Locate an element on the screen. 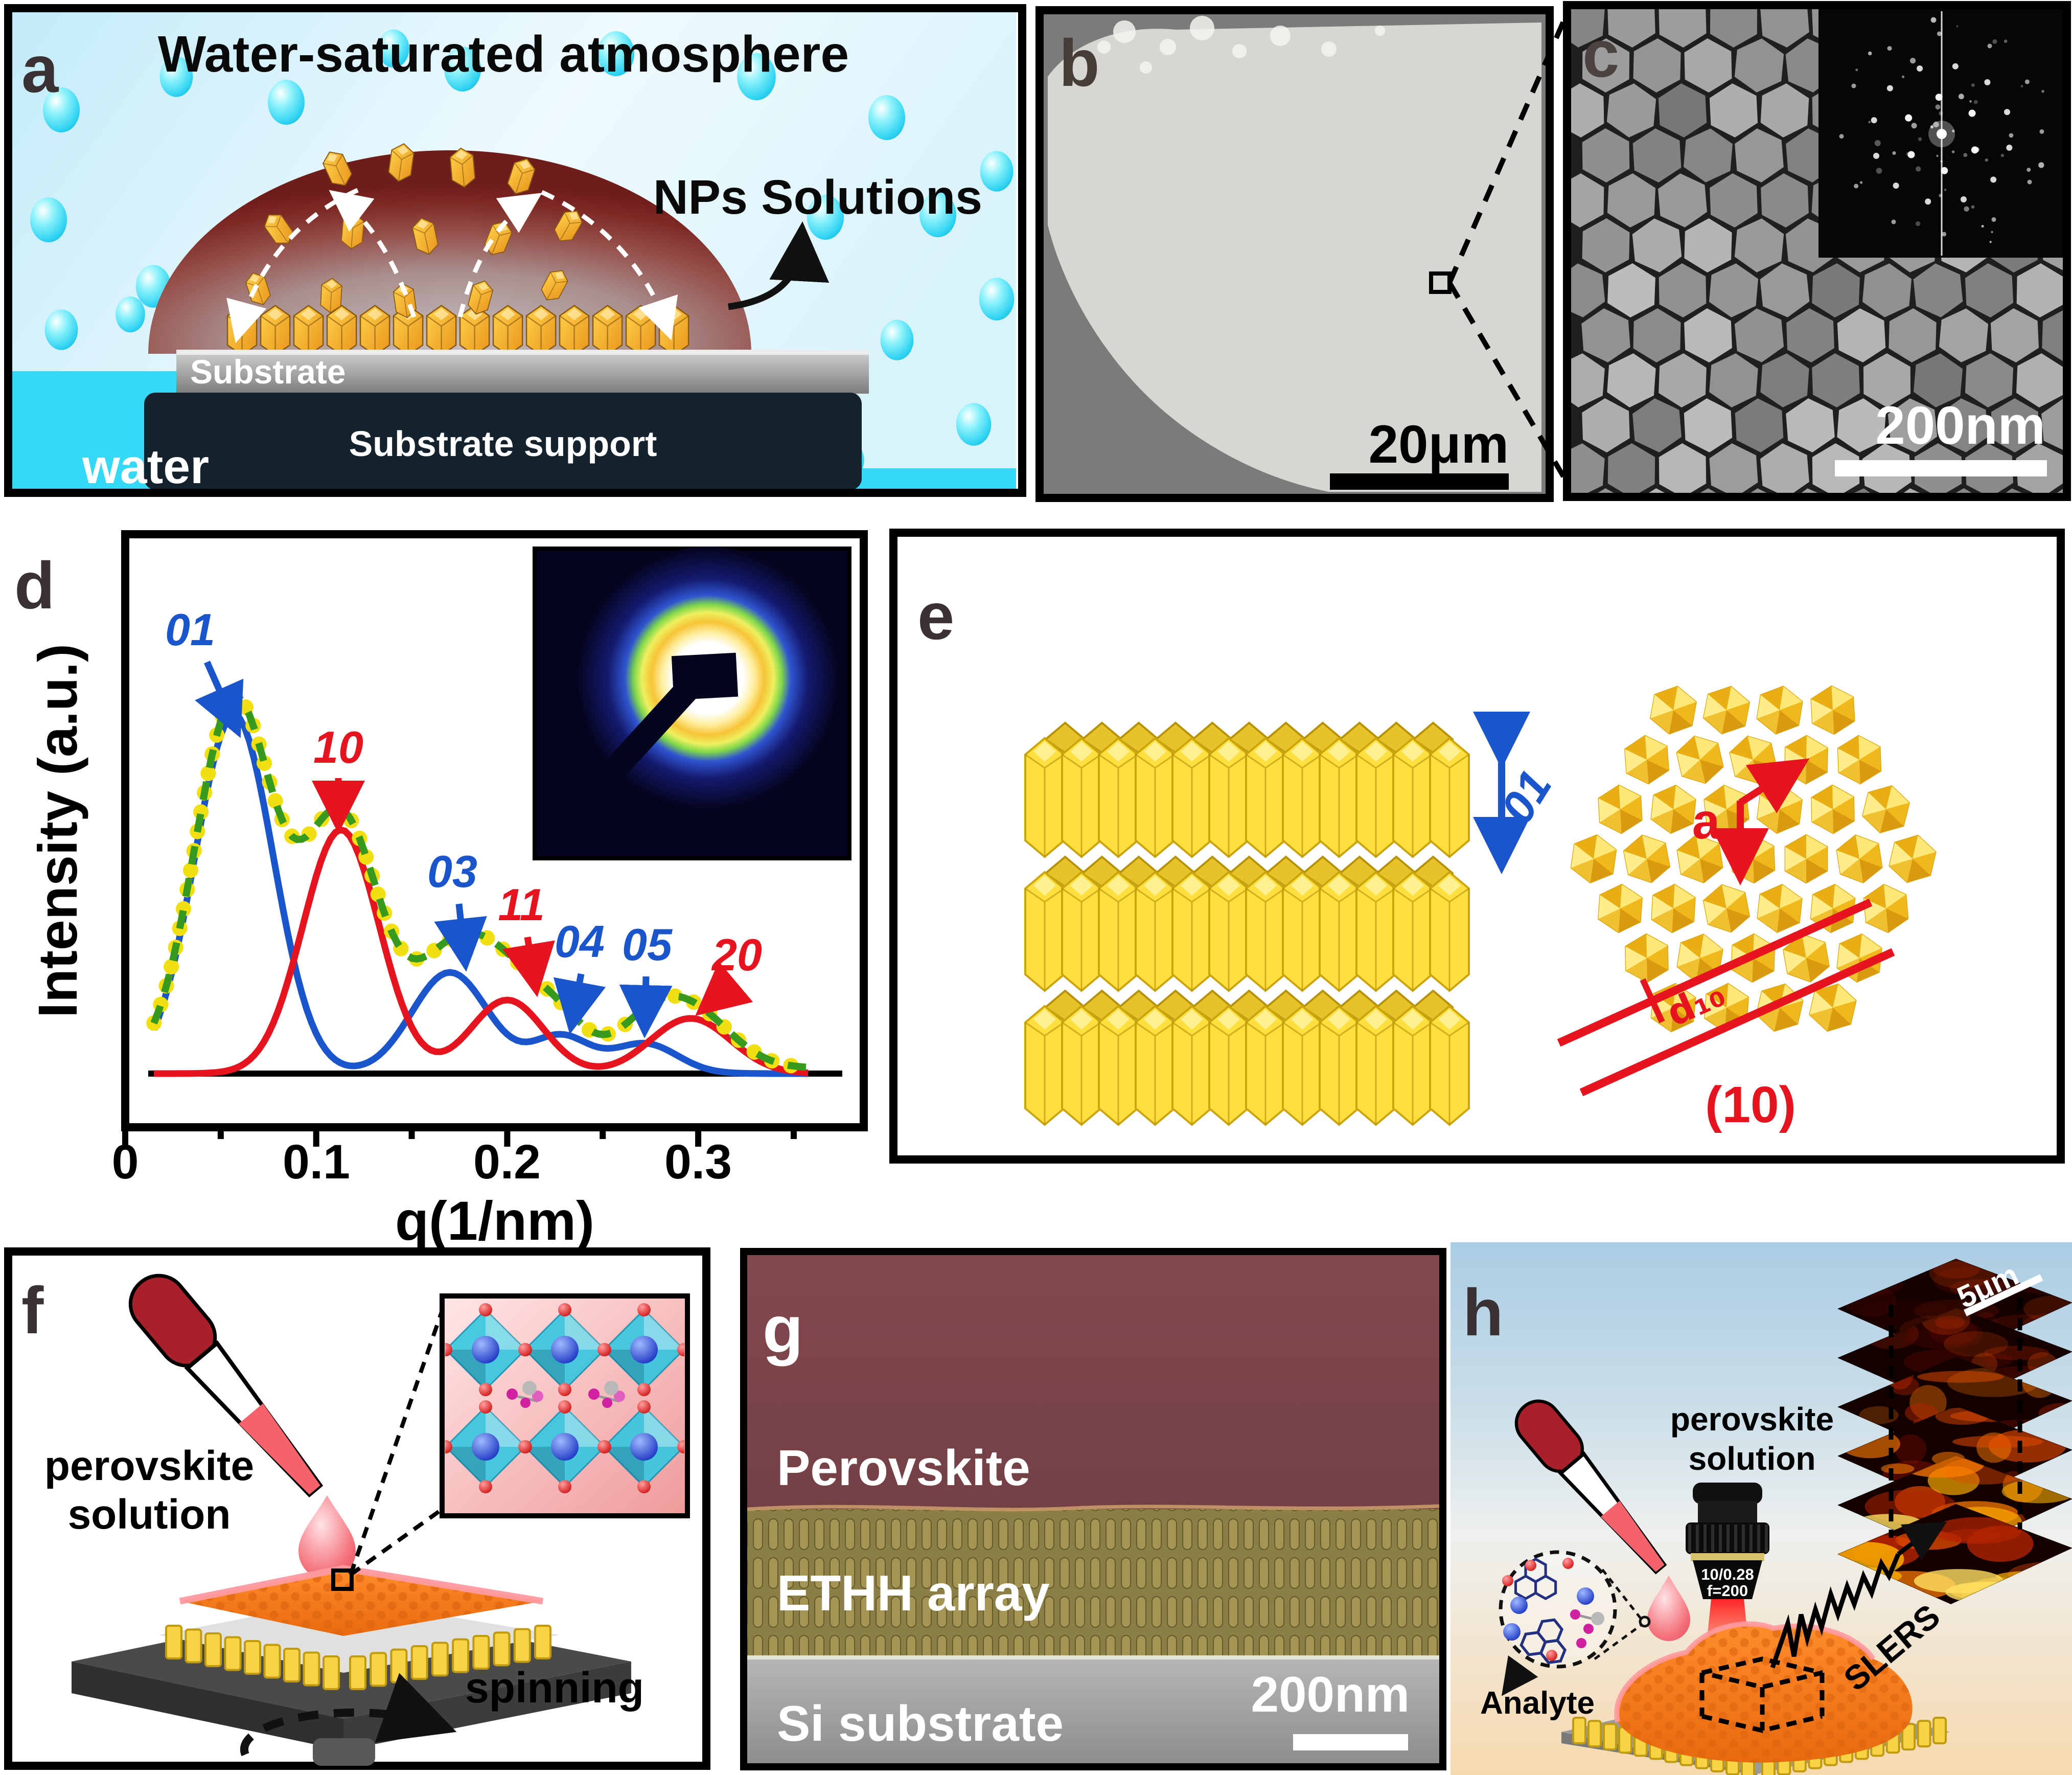 This screenshot has height=1775, width=2072. analyte-point is located at coordinates (1645, 1622).